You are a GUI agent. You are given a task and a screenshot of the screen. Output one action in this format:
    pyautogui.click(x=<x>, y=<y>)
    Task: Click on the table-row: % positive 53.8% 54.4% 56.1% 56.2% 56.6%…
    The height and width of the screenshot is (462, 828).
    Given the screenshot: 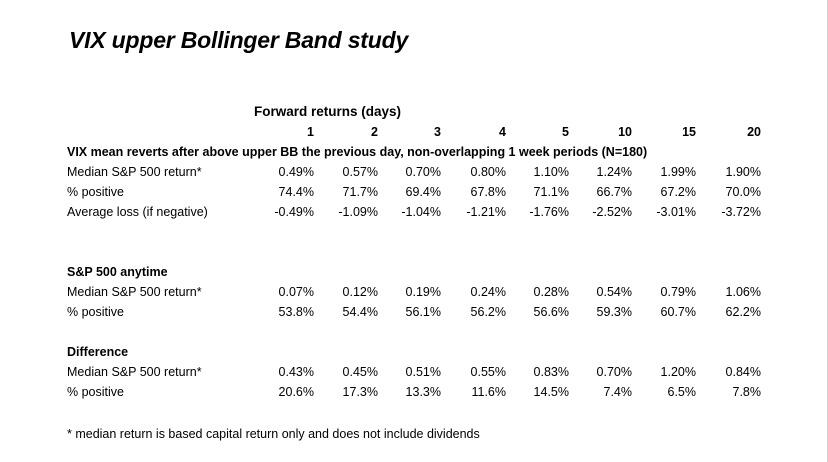 What is the action you would take?
    pyautogui.click(x=414, y=312)
    